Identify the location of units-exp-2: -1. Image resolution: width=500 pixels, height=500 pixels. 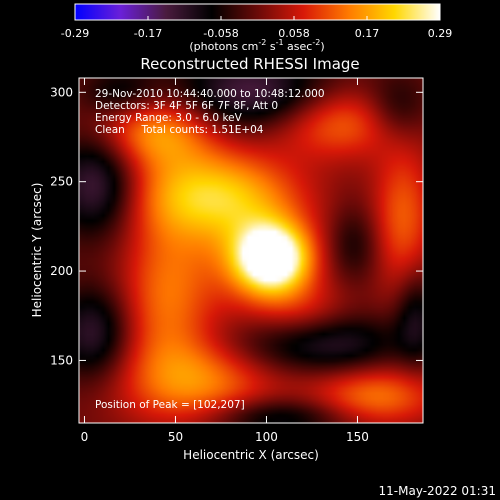
(280, 42).